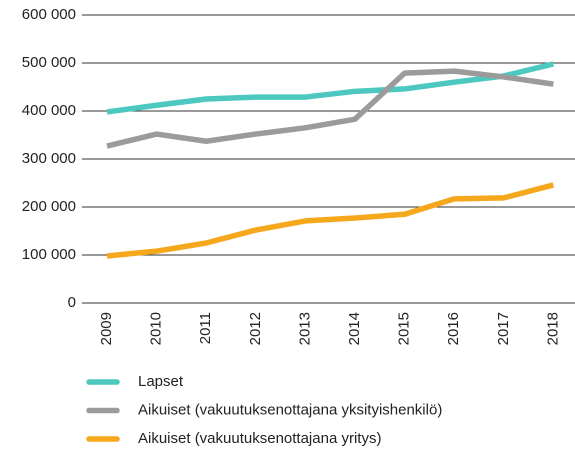 The width and height of the screenshot is (575, 450). I want to click on x-tick-label: 2014, so click(354, 328).